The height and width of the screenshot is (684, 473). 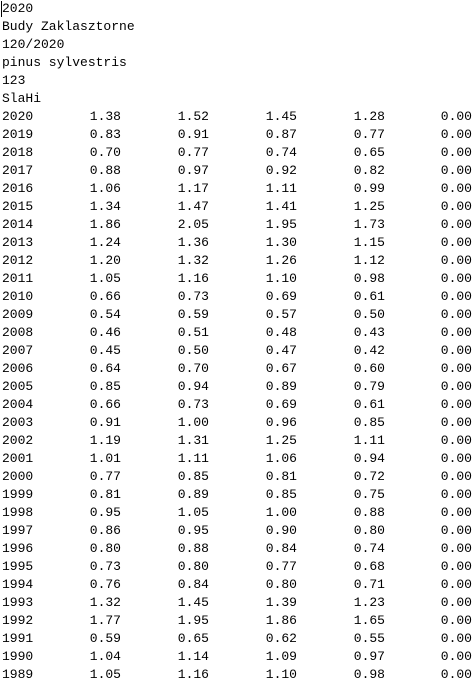 What do you see at coordinates (193, 656) in the screenshot?
I see `row-value: 1.14` at bounding box center [193, 656].